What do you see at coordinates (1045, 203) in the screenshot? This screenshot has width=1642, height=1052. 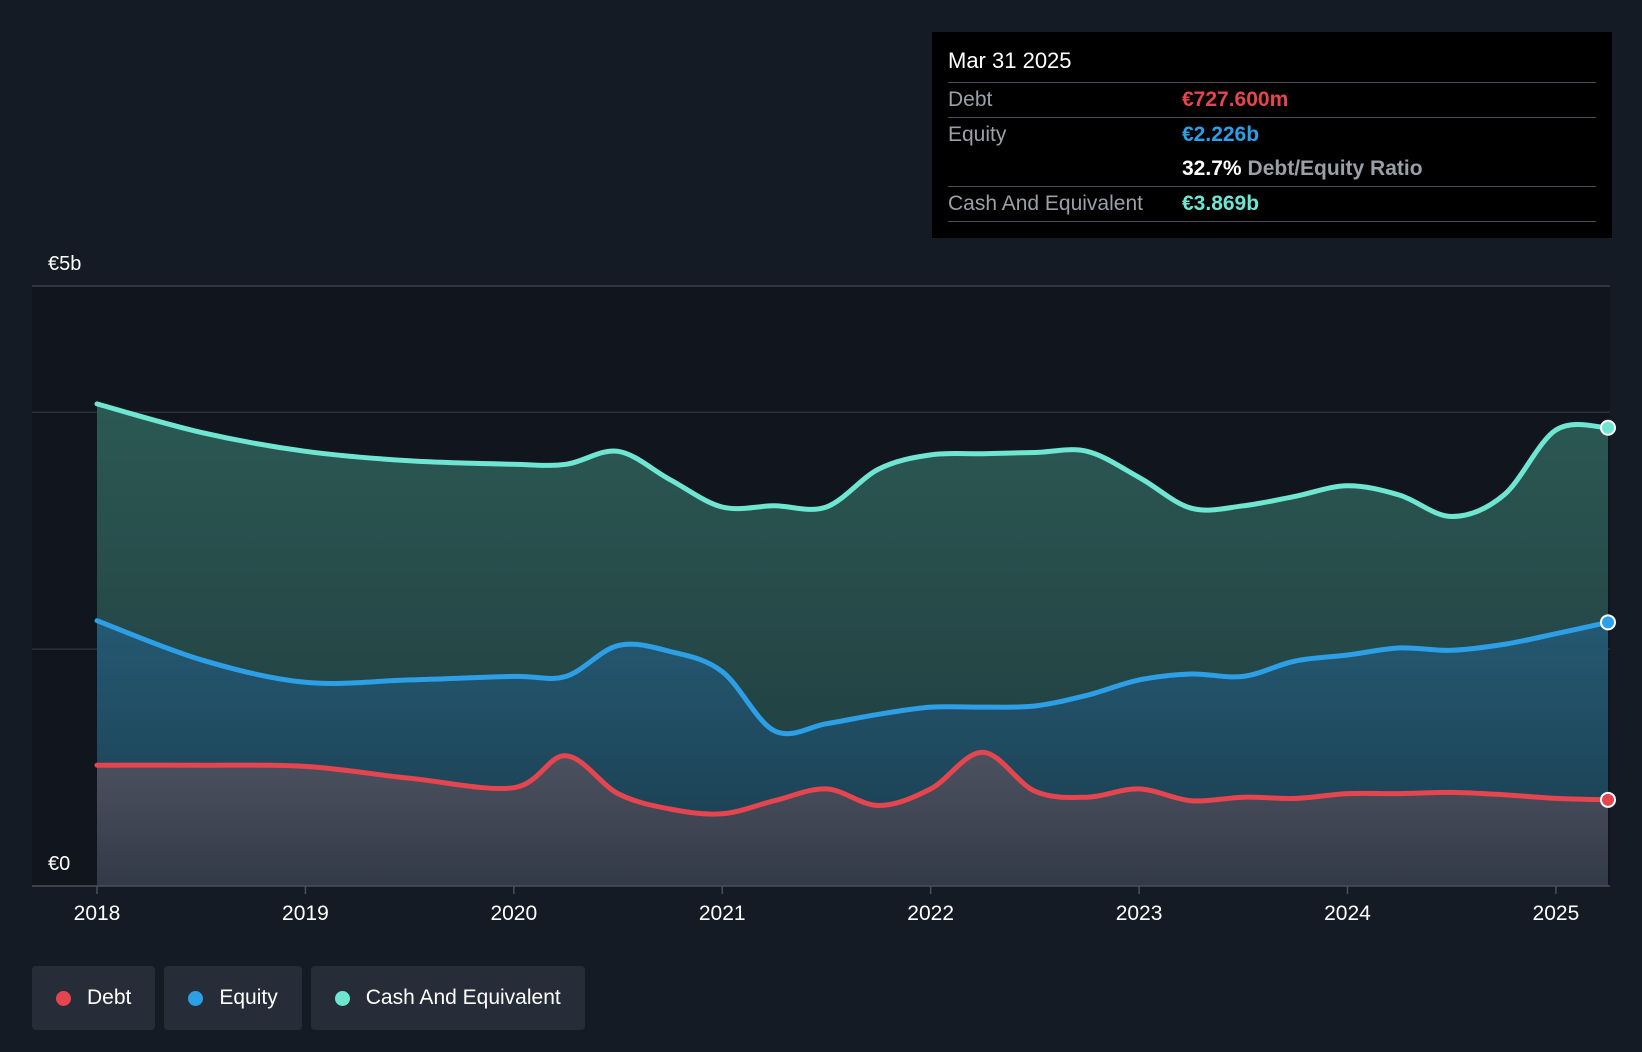 I see `tooltip-cash-label: Cash And Equivalent` at bounding box center [1045, 203].